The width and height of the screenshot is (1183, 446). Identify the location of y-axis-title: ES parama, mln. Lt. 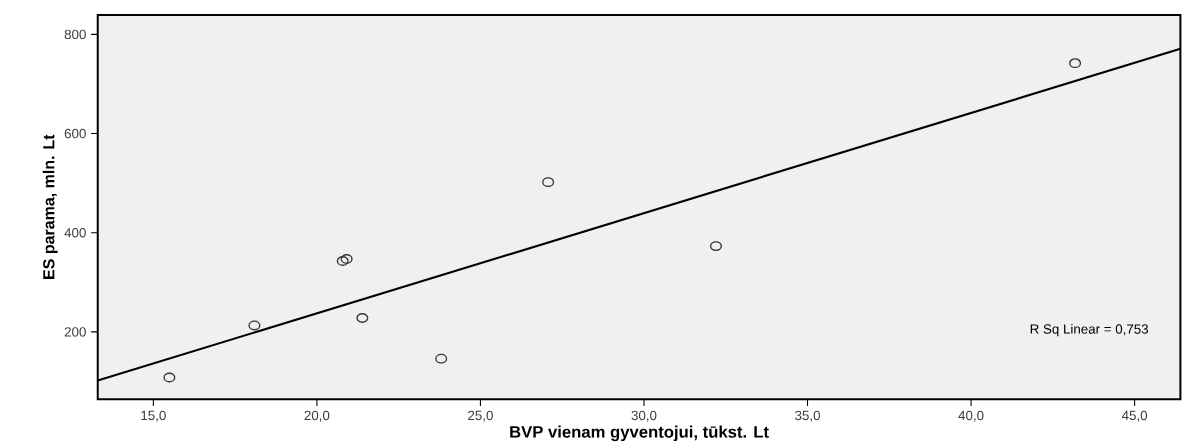
(50, 207).